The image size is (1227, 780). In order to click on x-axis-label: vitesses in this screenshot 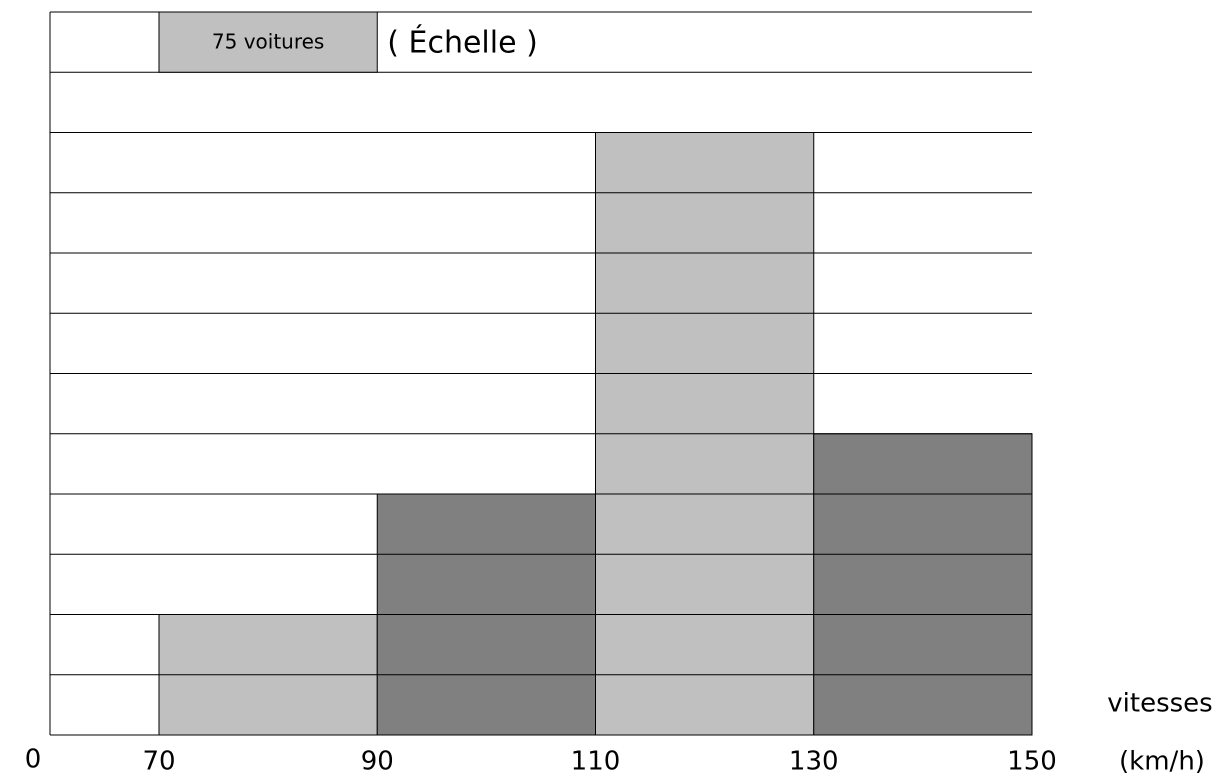, I will do `click(1159, 704)`.